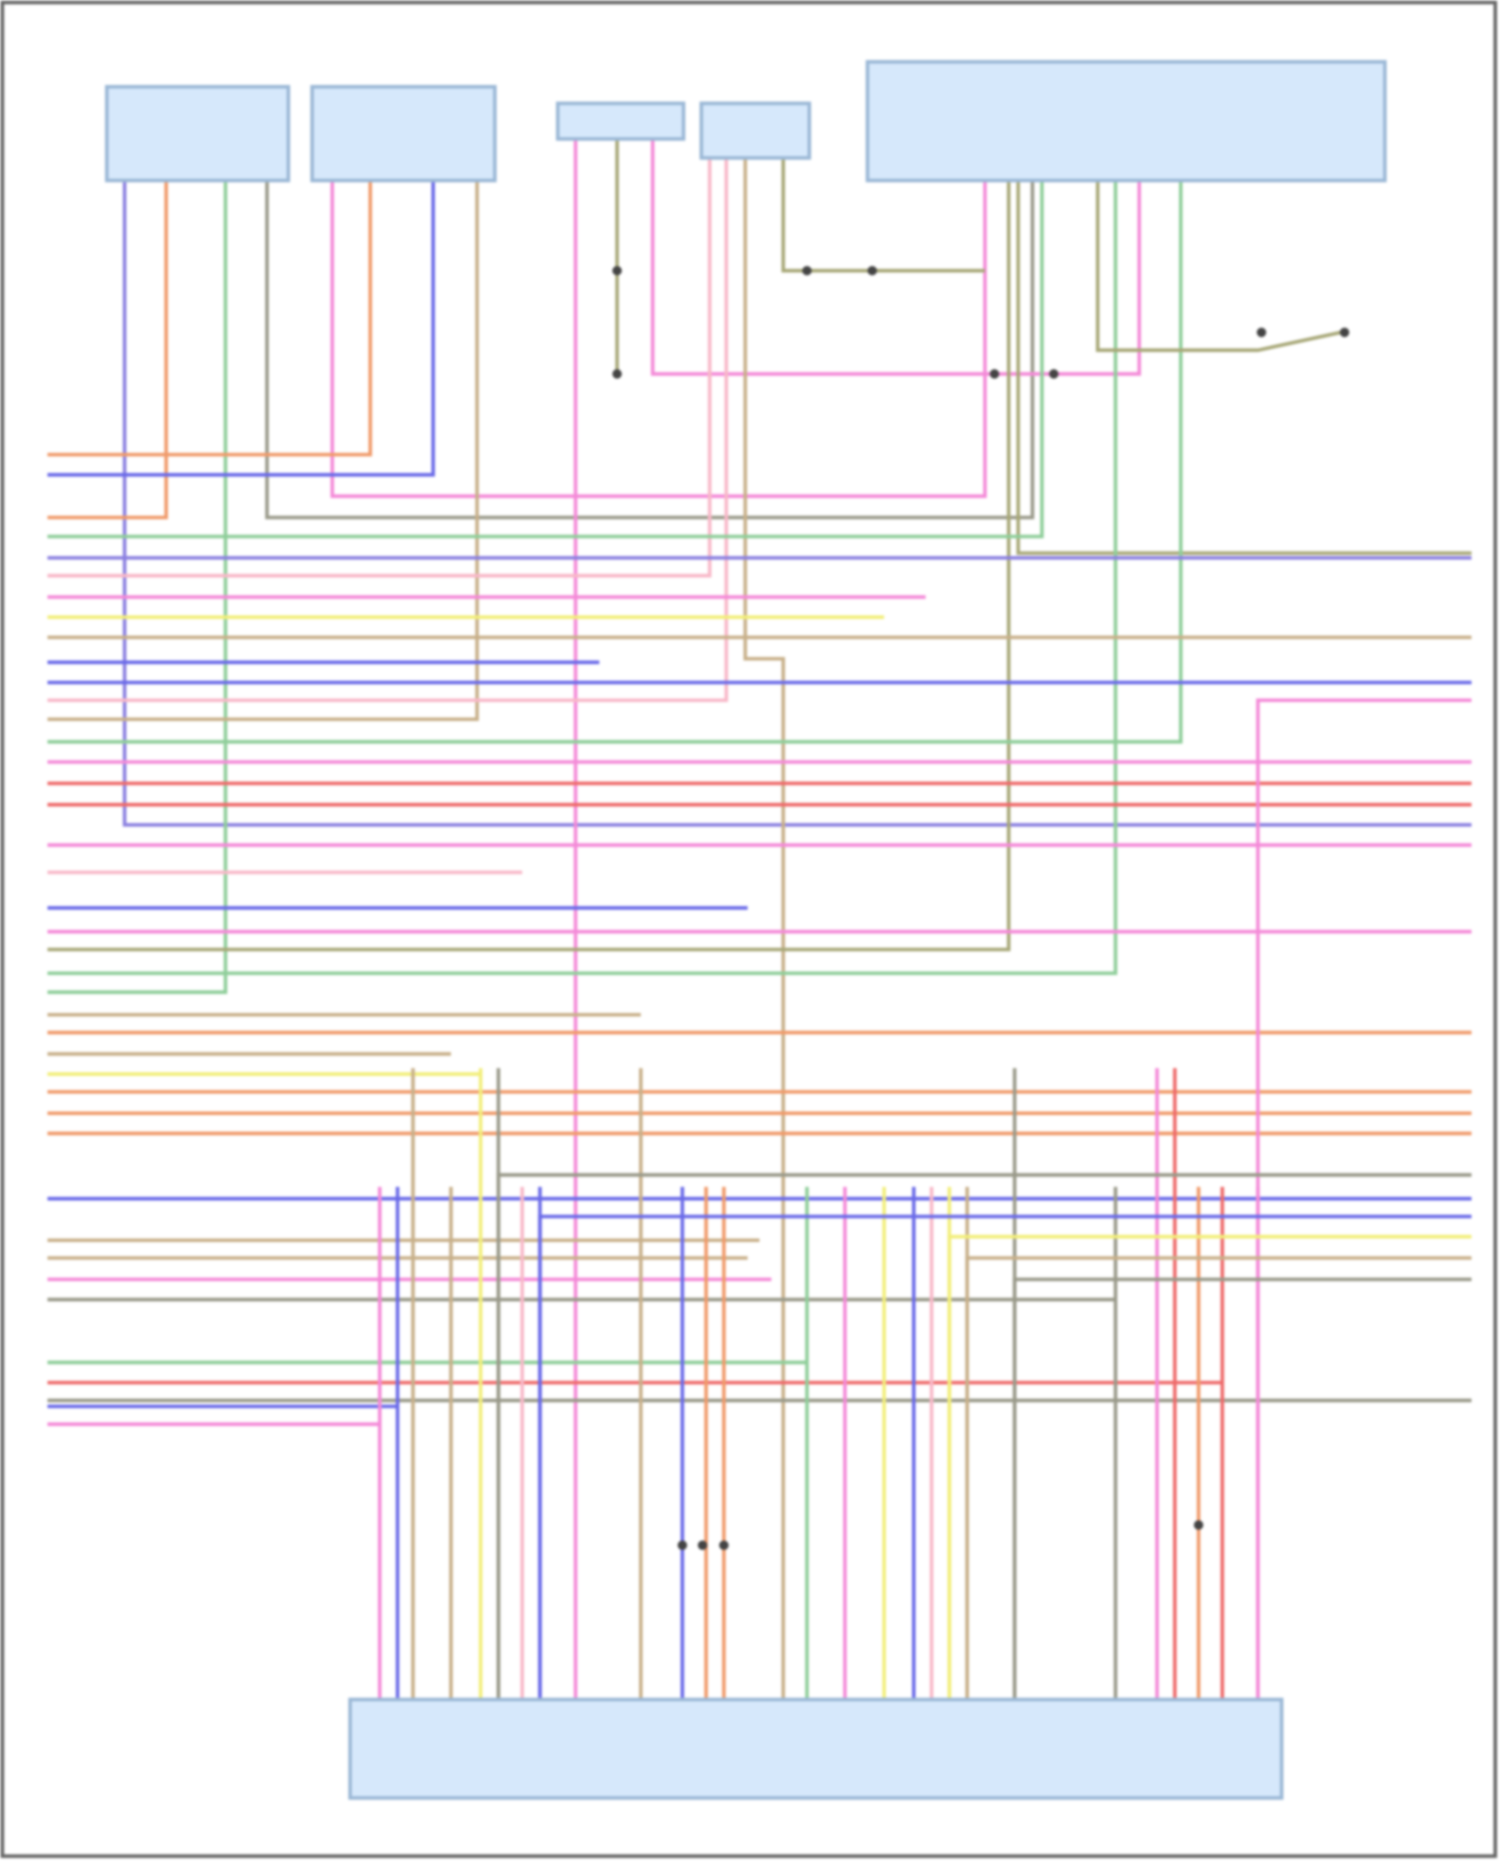 This screenshot has width=1500, height=1861. Describe the element at coordinates (755, 130) in the screenshot. I see `connector-component` at that location.